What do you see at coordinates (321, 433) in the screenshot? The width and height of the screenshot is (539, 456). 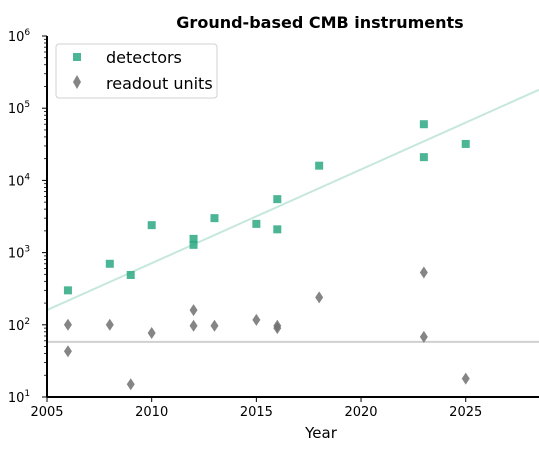 I see `x-axis-label: Year` at bounding box center [321, 433].